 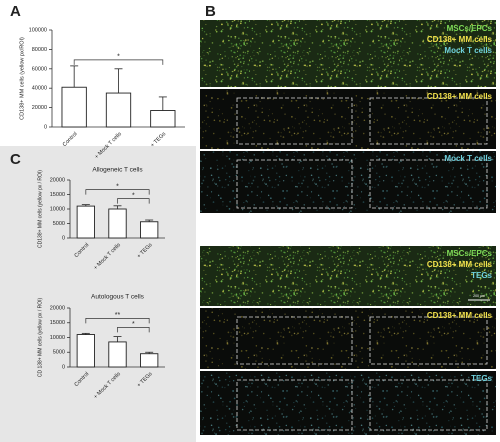 I want to click on x-tick-label: Control, so click(x=70, y=139).